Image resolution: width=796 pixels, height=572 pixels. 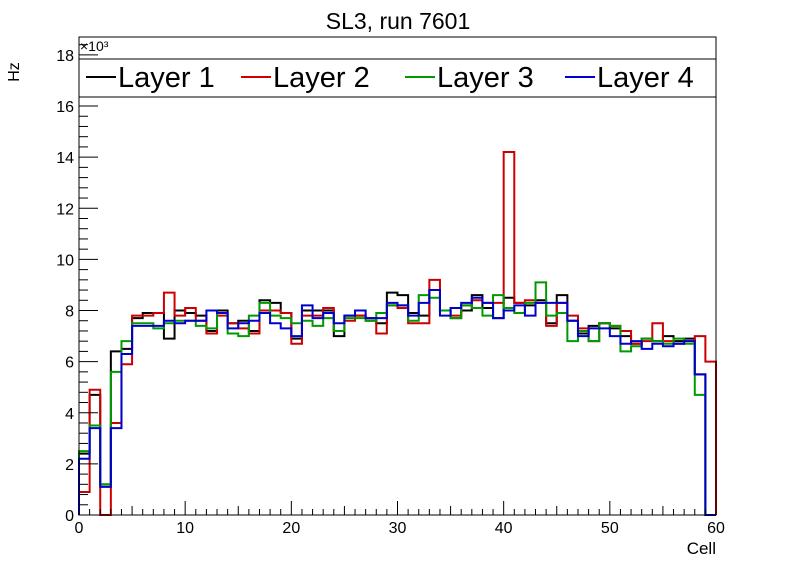 What do you see at coordinates (79, 528) in the screenshot?
I see `x-tick-label: 0` at bounding box center [79, 528].